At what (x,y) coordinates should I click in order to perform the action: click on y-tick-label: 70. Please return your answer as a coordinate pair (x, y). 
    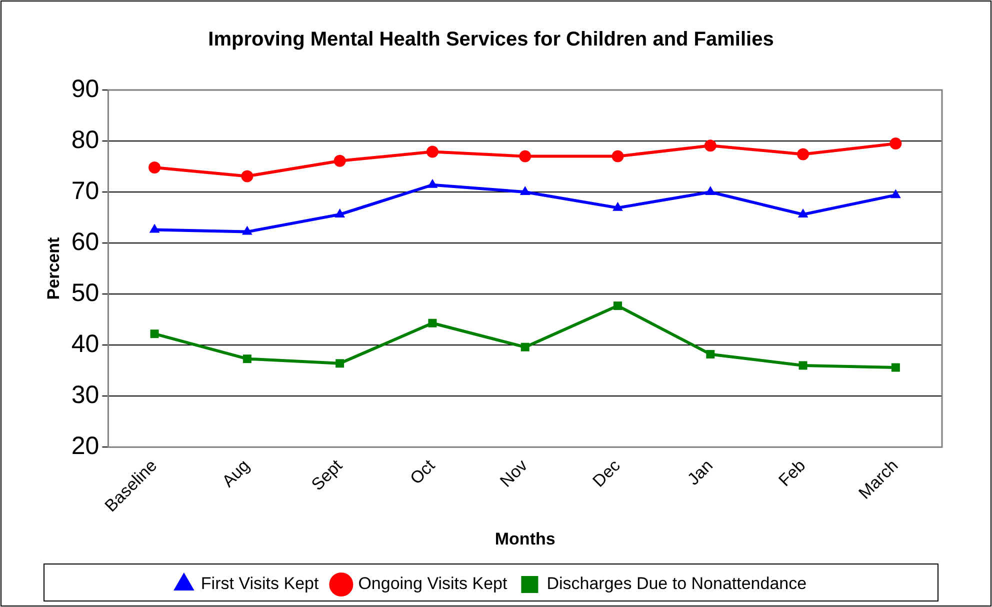
    Looking at the image, I should click on (85, 190).